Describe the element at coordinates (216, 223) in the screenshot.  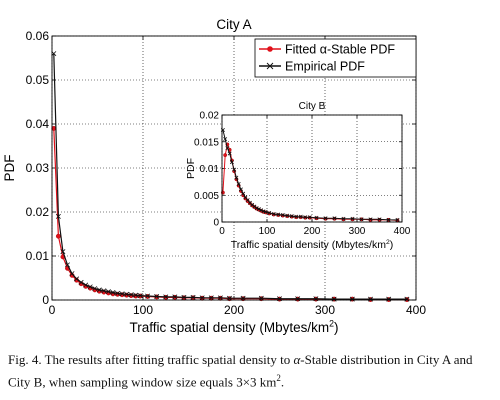
I see `y-tick-label: 0` at that location.